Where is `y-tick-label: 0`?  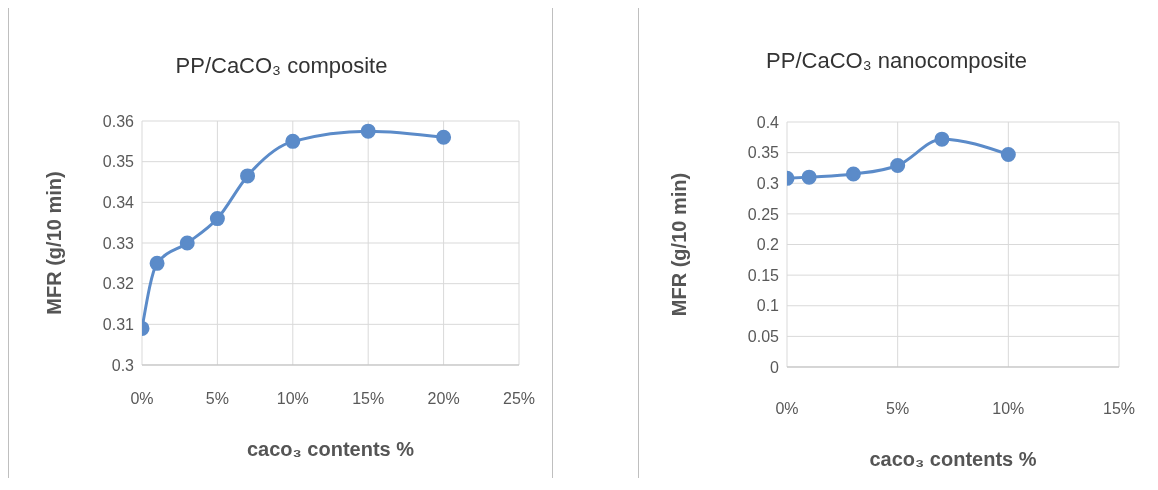 y-tick-label: 0 is located at coordinates (775, 367).